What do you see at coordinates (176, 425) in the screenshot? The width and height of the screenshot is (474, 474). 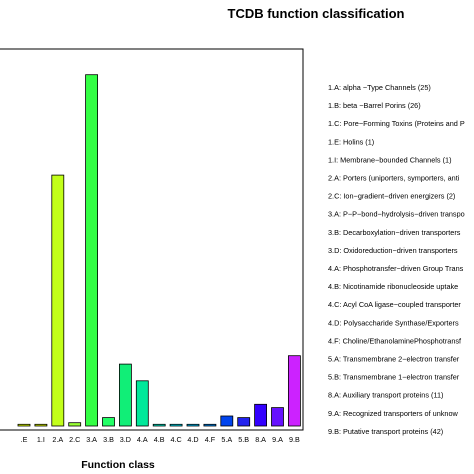 I see `bar-4-c` at bounding box center [176, 425].